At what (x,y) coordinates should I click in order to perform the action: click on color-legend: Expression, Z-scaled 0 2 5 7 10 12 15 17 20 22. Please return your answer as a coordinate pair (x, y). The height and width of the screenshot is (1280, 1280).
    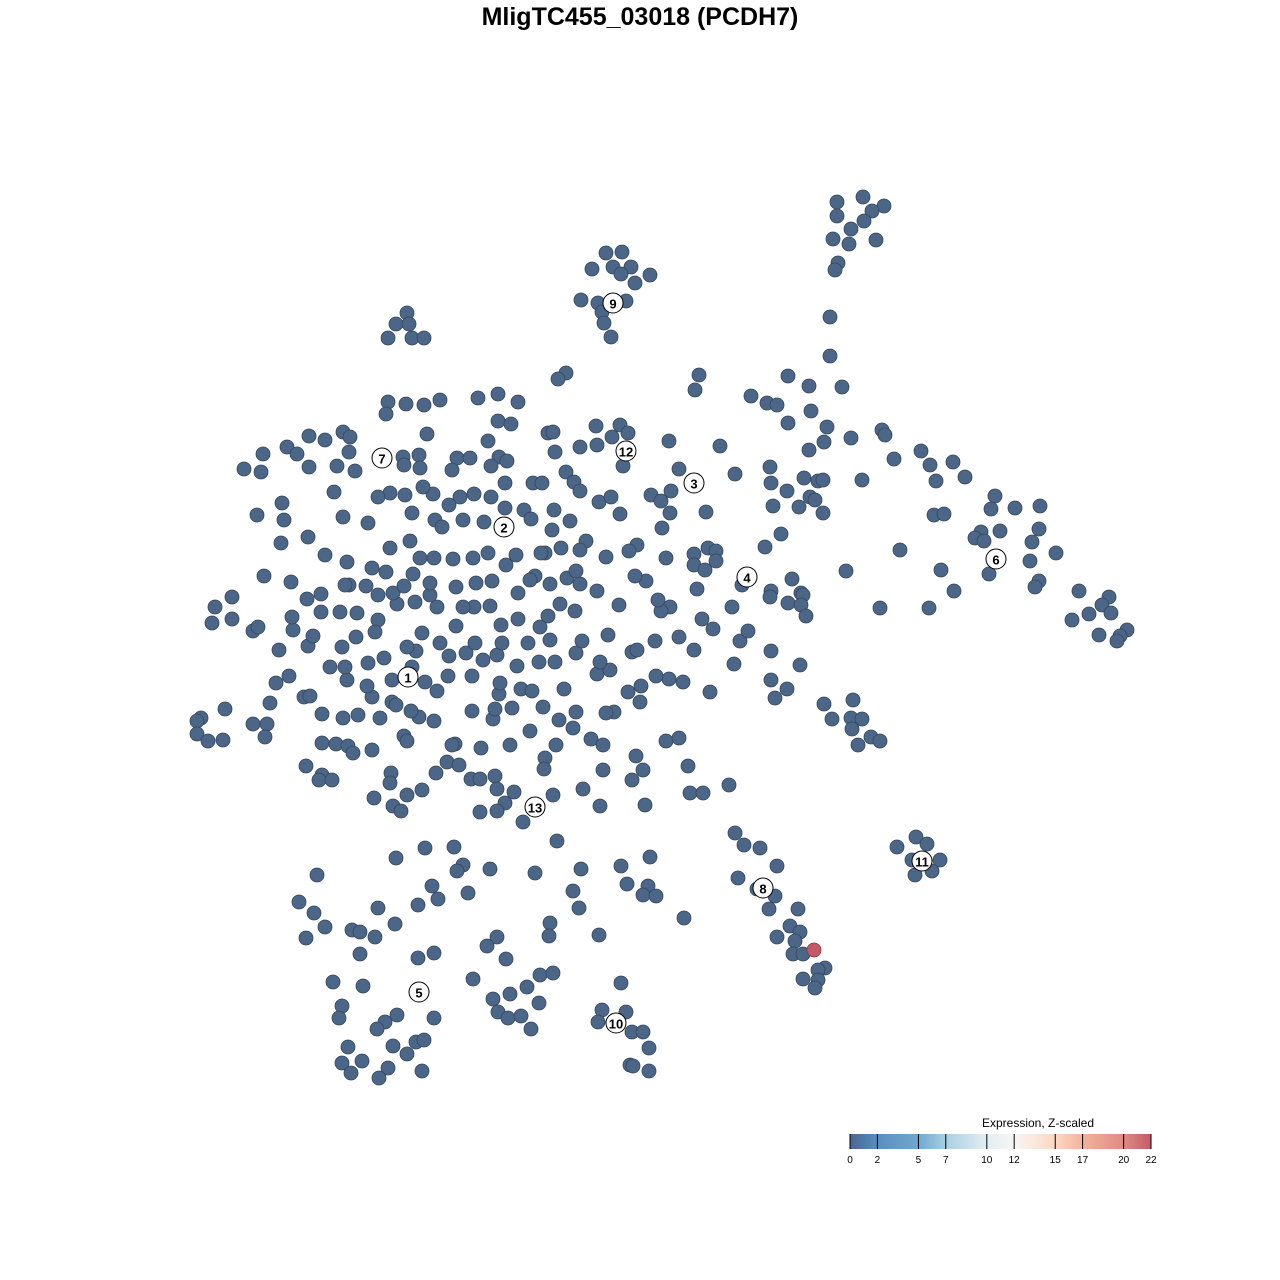
    Looking at the image, I should click on (1002, 1141).